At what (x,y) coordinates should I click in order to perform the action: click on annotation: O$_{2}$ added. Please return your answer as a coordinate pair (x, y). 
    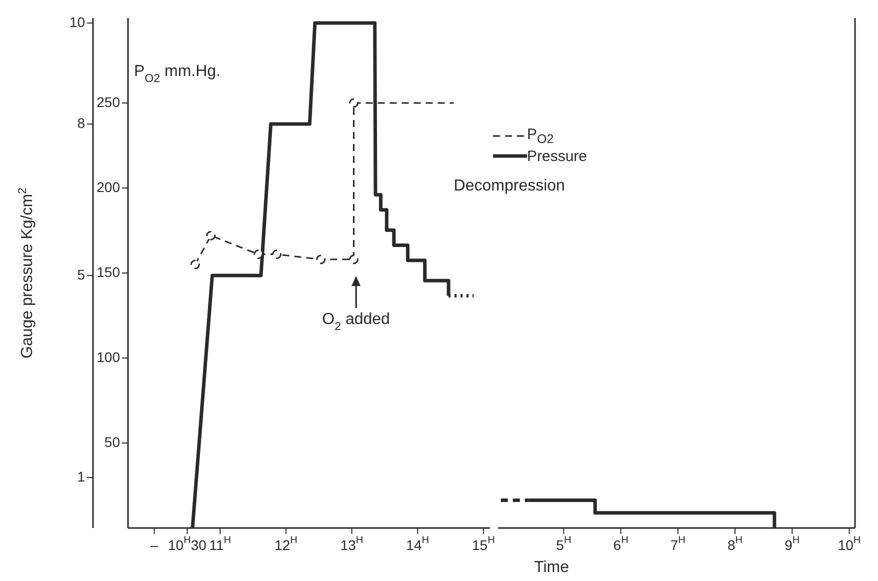
    Looking at the image, I should click on (356, 322).